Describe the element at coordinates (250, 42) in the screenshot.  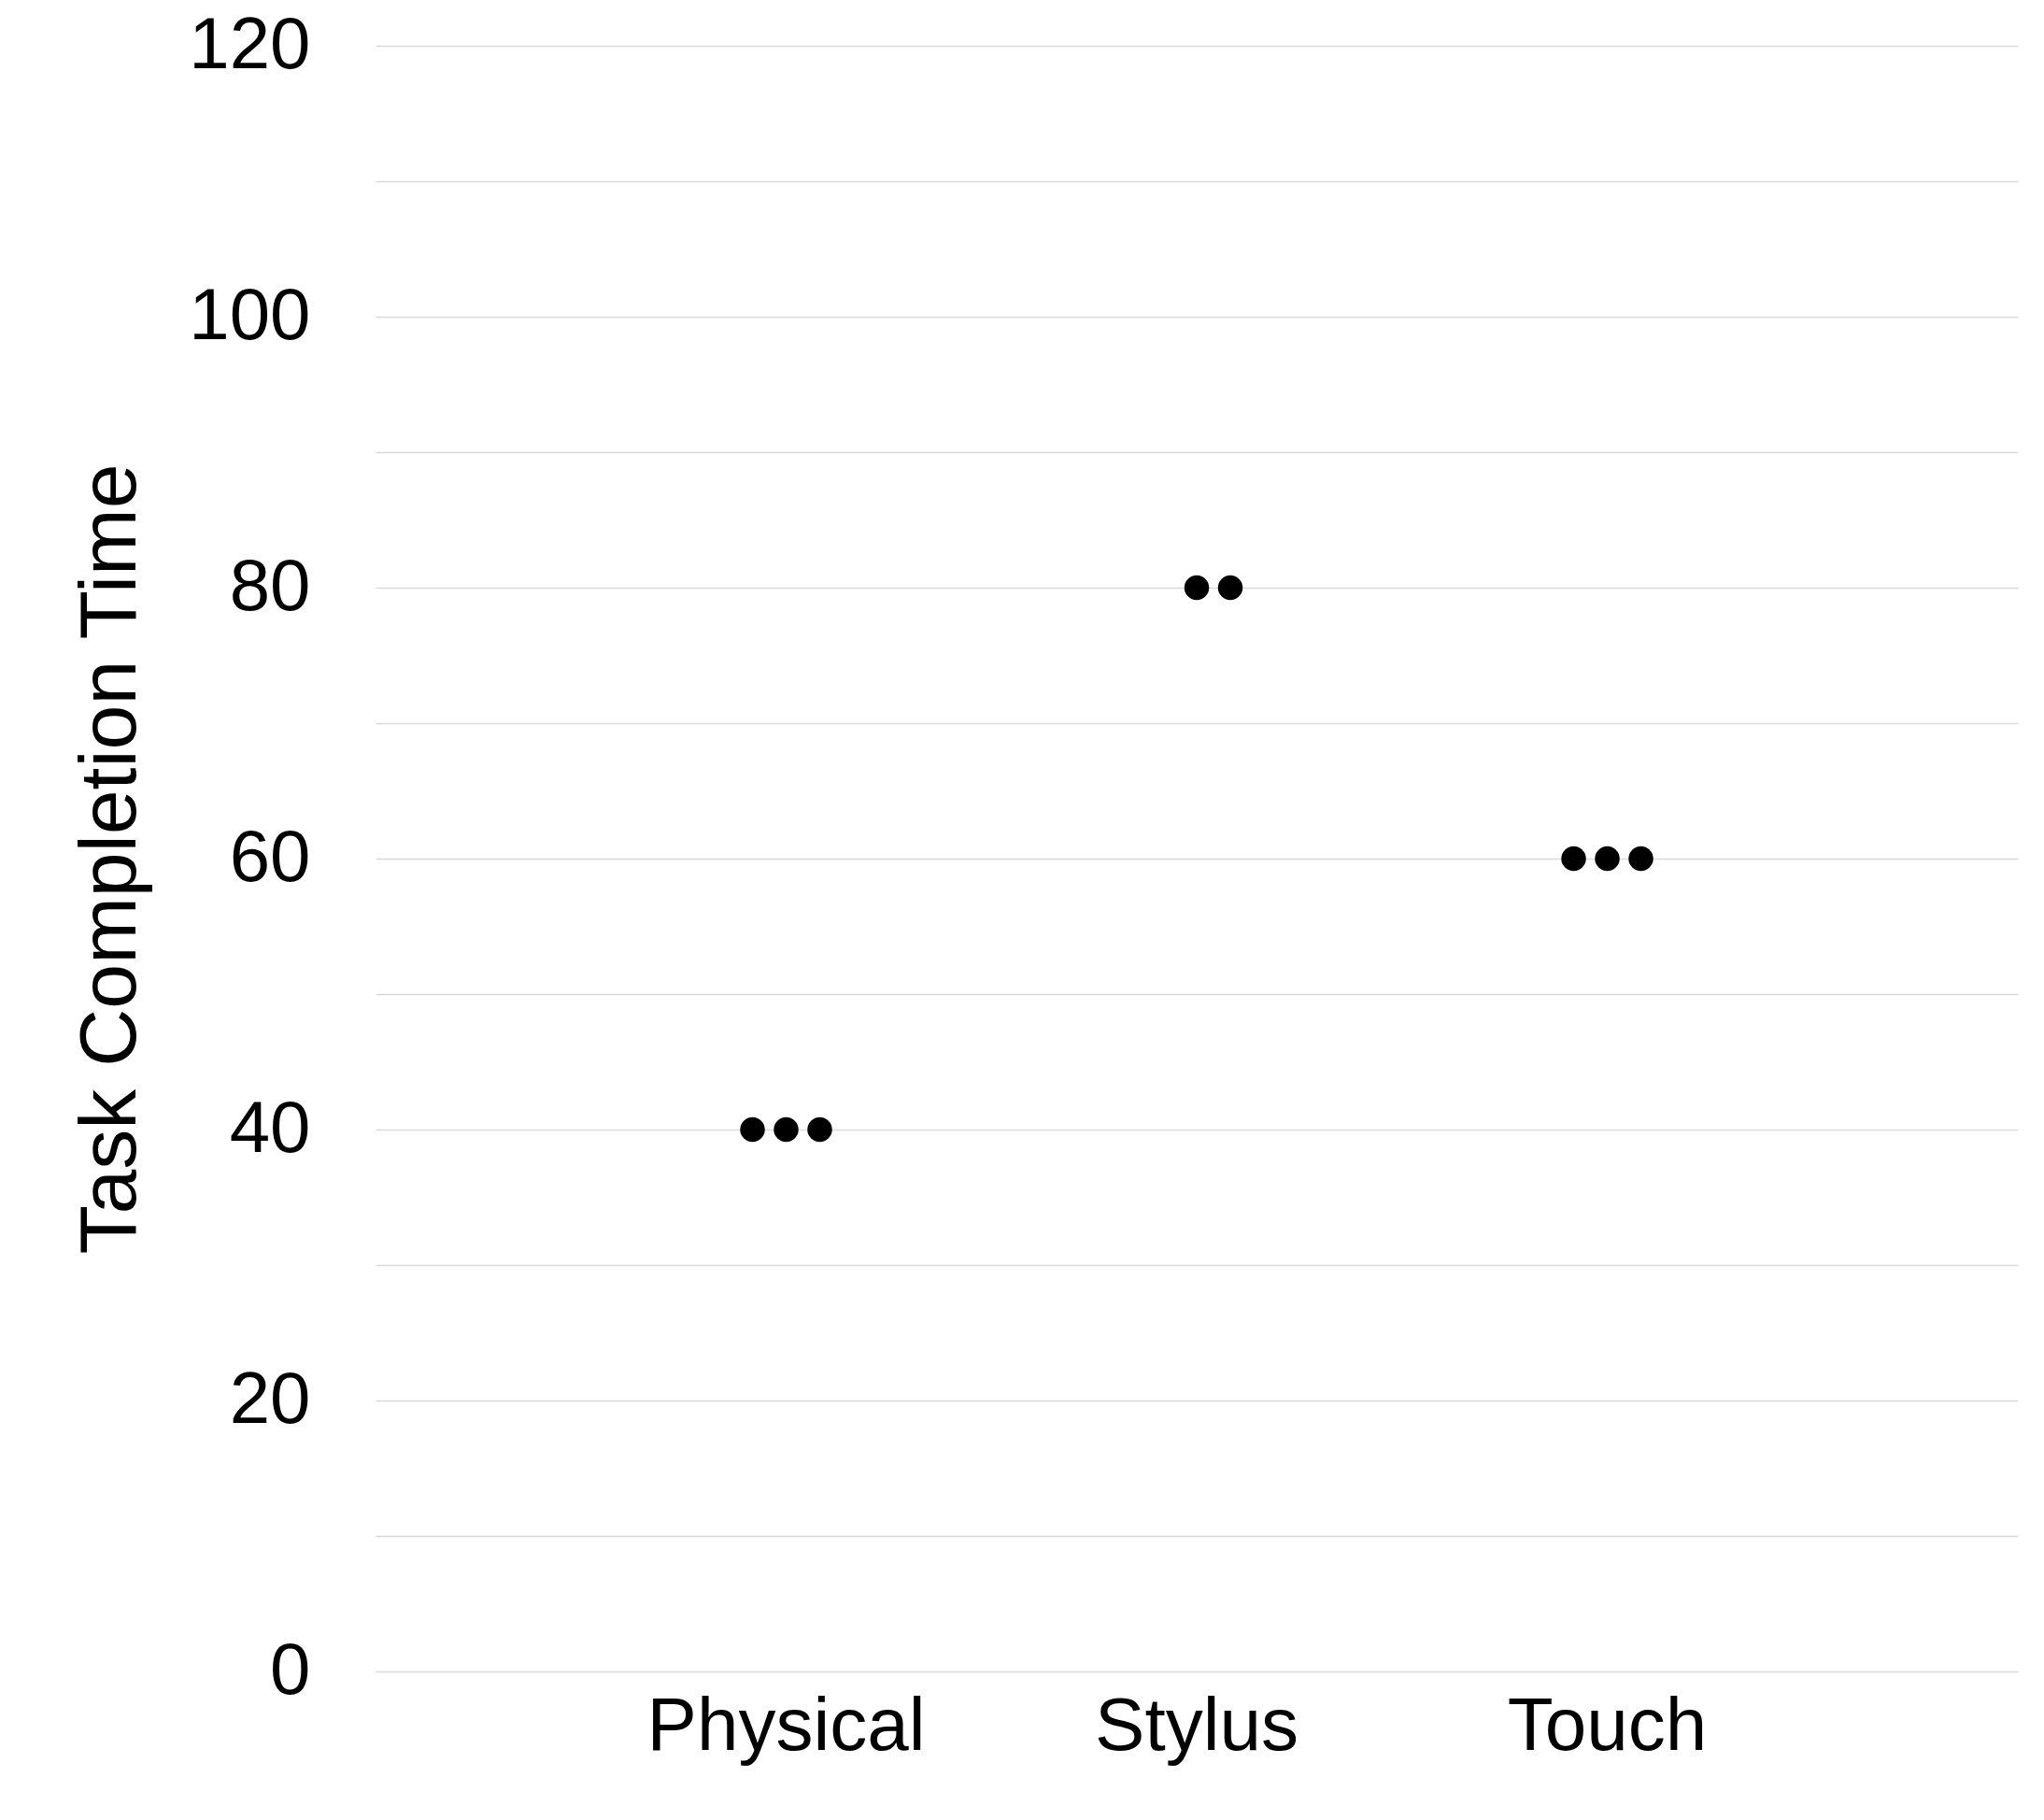
I see `y-tick-label: 120` at that location.